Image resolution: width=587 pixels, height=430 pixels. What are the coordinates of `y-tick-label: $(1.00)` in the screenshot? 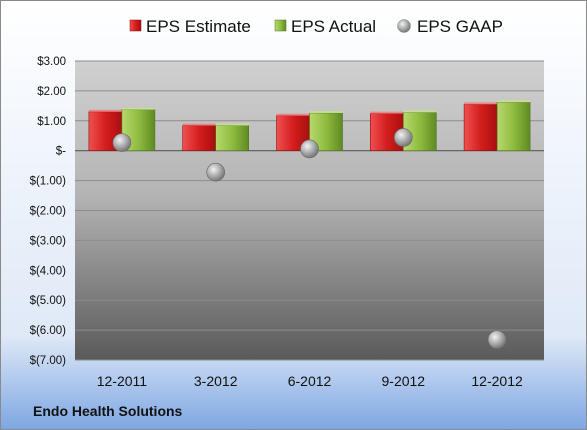 It's located at (48, 182).